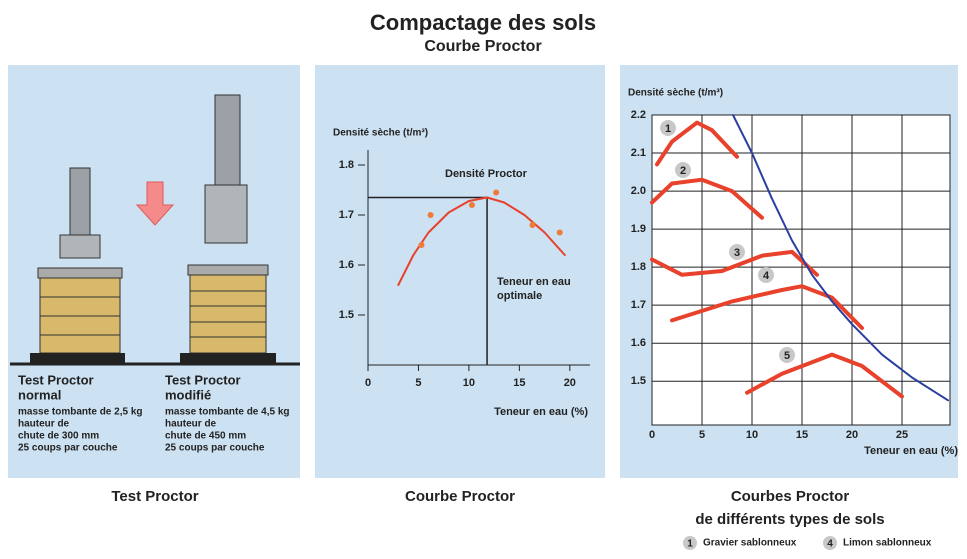  I want to click on subtitle: Courbe Proctor, so click(482, 46).